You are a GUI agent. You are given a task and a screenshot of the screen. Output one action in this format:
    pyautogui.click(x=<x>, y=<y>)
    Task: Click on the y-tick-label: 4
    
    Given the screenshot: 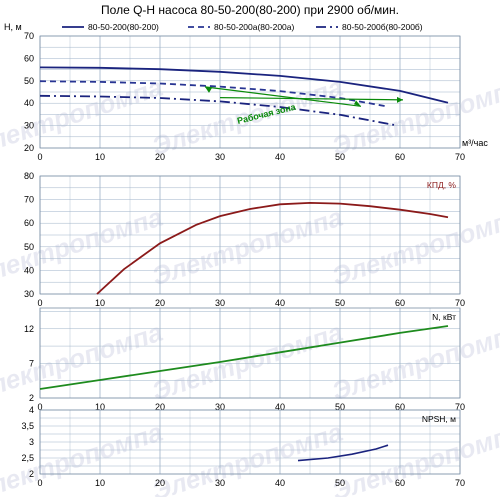 What is the action you would take?
    pyautogui.click(x=31, y=410)
    